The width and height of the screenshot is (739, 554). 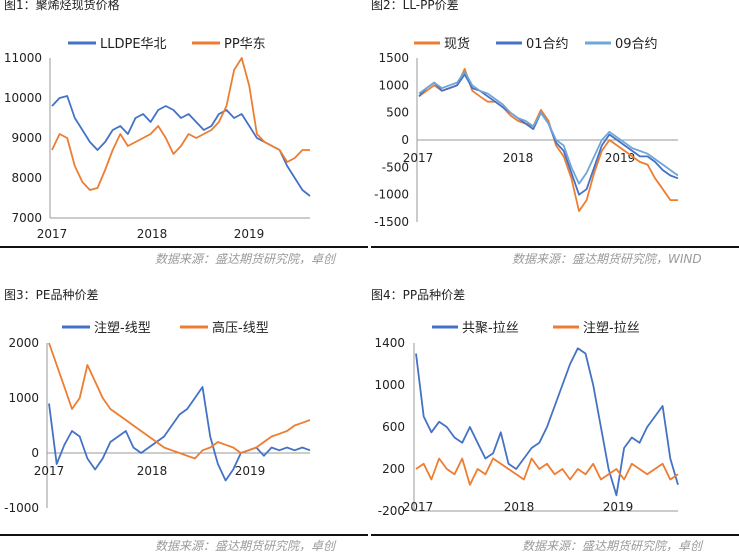 What do you see at coordinates (611, 328) in the screenshot?
I see `chart4-legend-label-2: 注塑-拉丝` at bounding box center [611, 328].